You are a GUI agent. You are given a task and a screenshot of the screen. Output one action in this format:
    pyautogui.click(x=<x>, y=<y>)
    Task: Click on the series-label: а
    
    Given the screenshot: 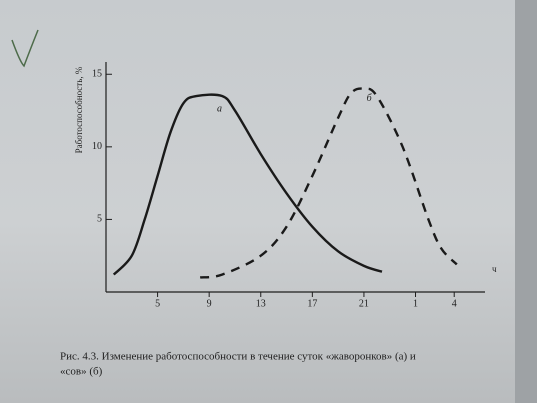 What is the action you would take?
    pyautogui.click(x=219, y=108)
    